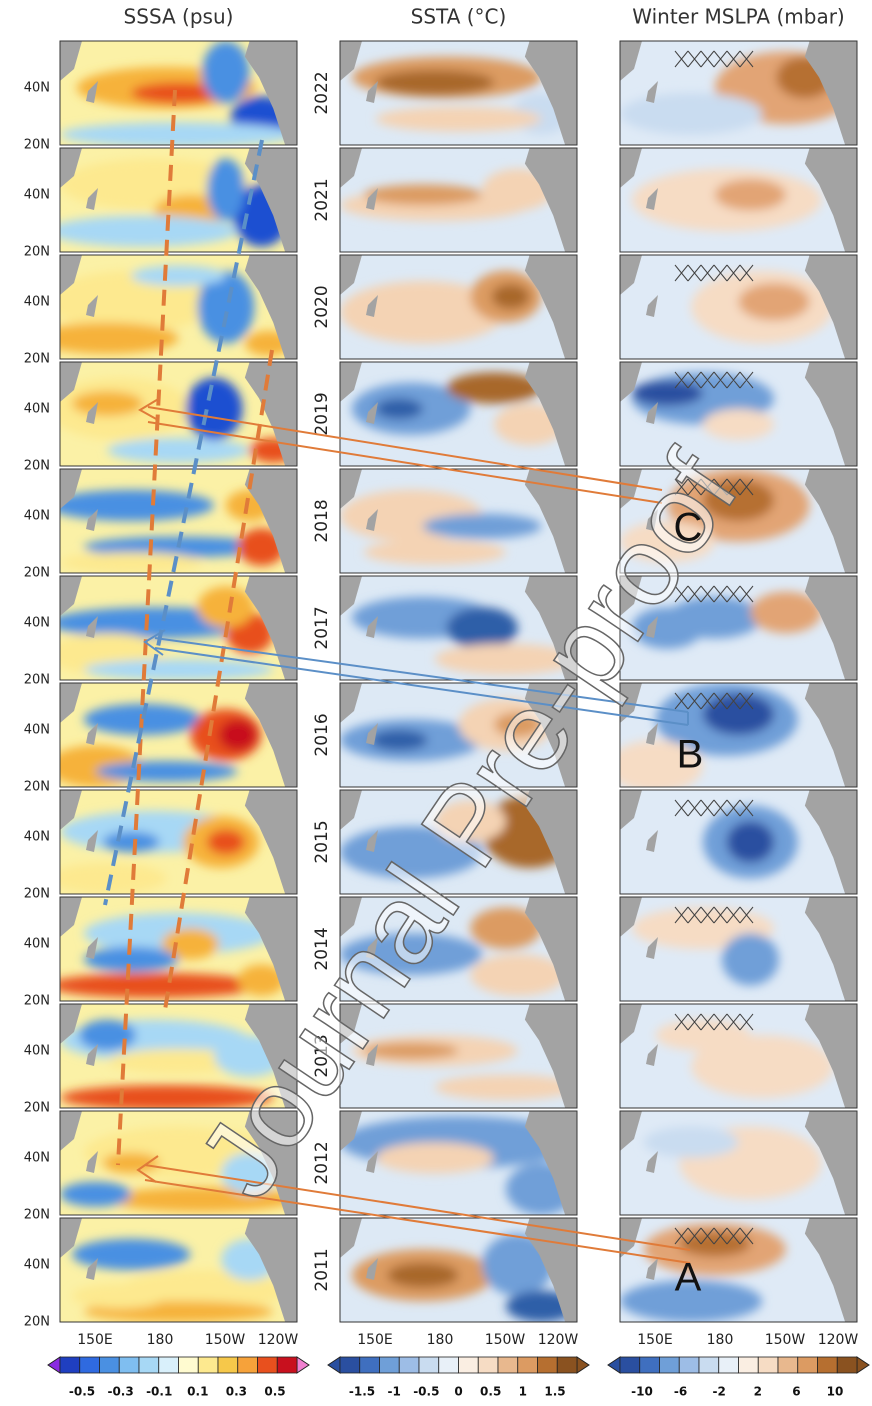  Describe the element at coordinates (159, 1392) in the screenshot. I see `colorbar-label: -0.1` at that location.